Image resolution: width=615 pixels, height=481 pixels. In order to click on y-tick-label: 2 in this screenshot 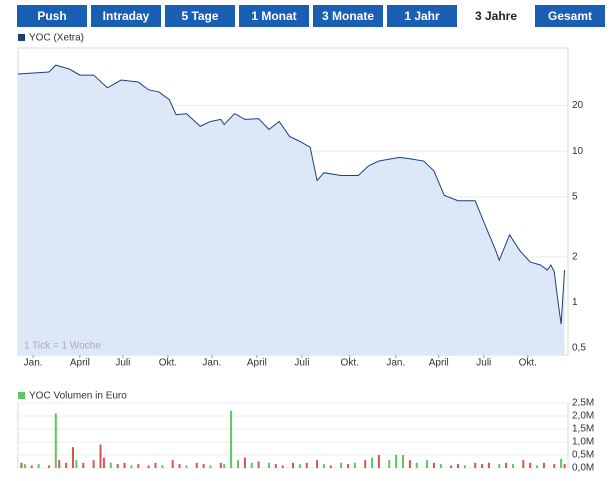, I will do `click(575, 257)`.